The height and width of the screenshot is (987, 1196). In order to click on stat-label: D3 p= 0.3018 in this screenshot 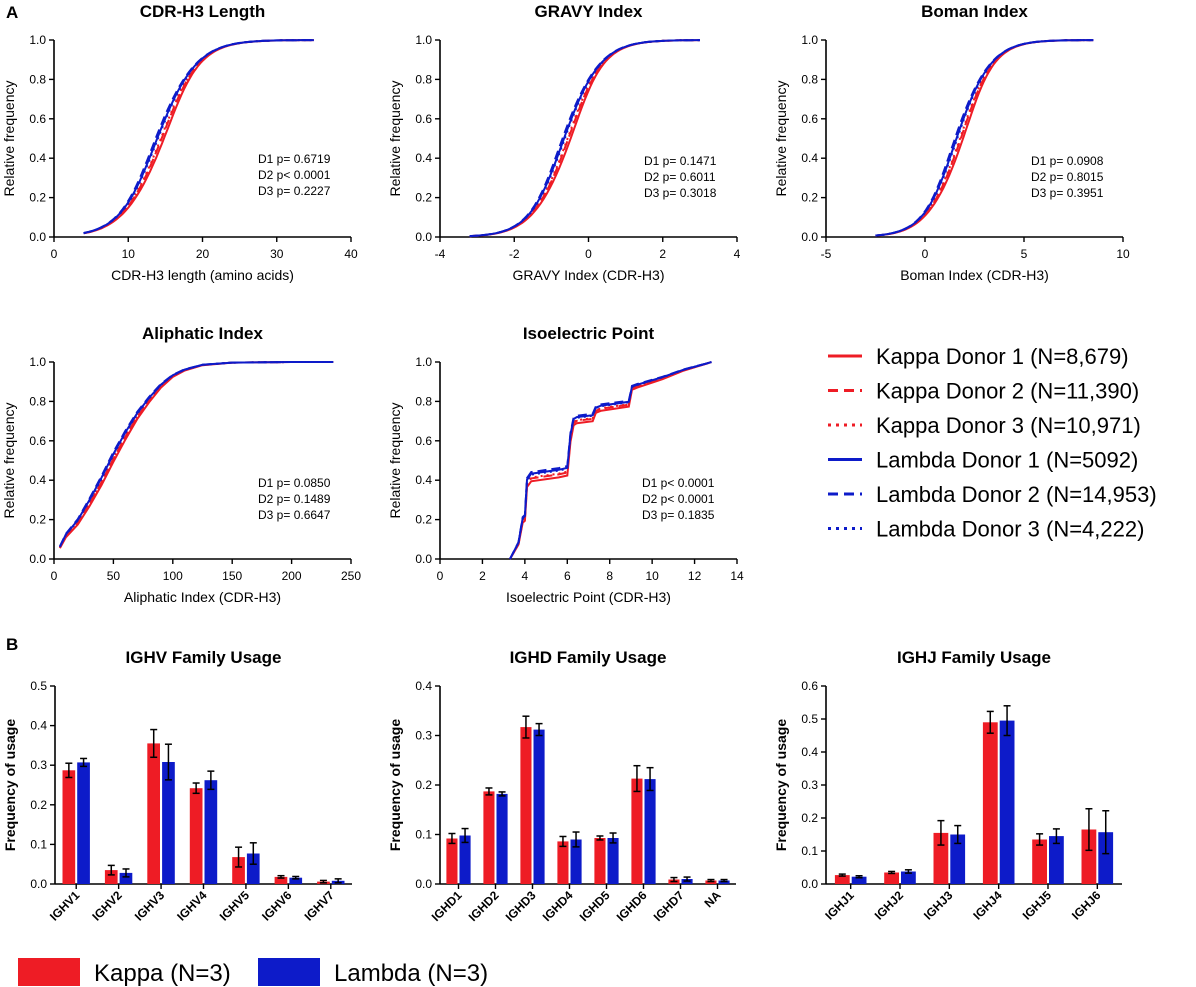, I will do `click(680, 193)`.